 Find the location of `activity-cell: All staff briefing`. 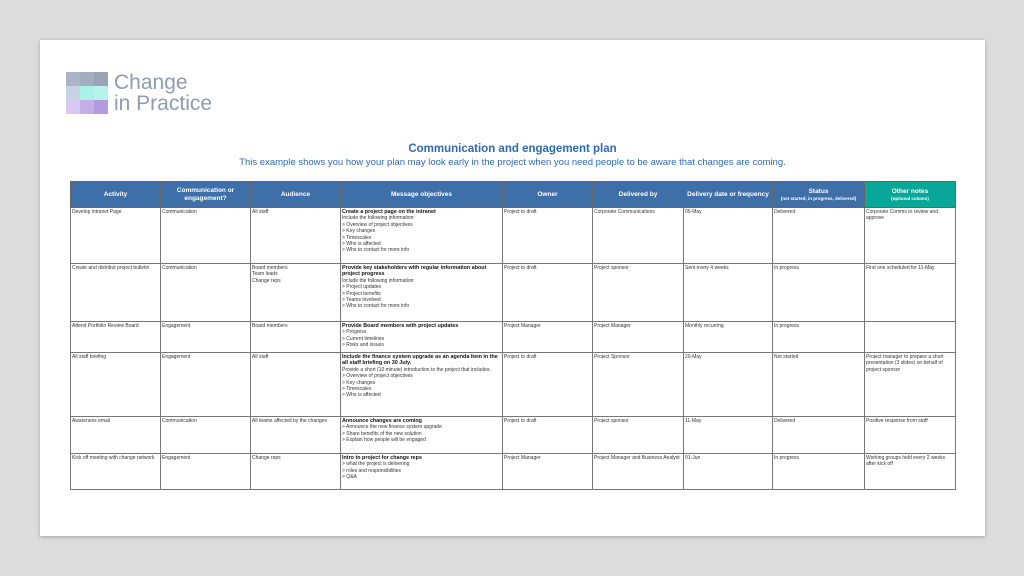

activity-cell: All staff briefing is located at coordinates (115, 384).